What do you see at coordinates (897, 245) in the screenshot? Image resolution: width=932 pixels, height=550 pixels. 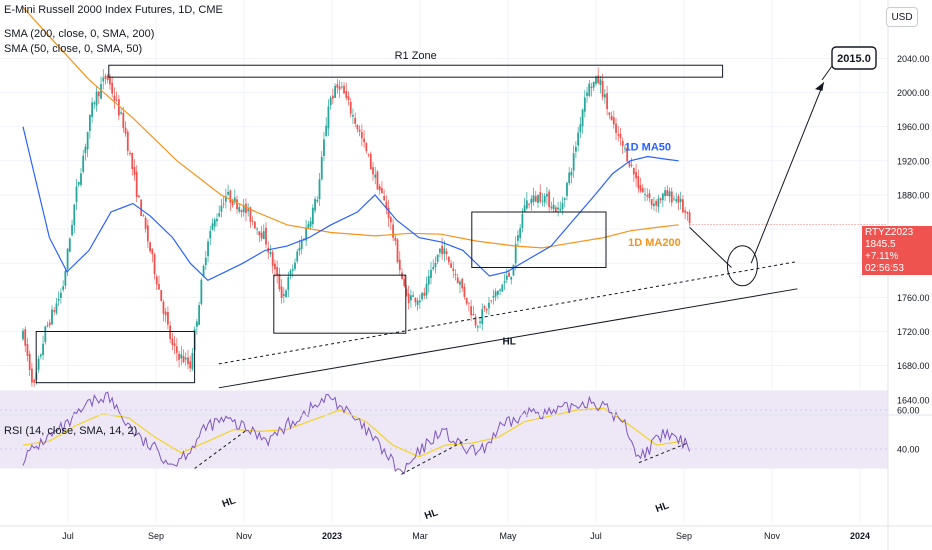 I see `price-tag-price: 1845.5` at bounding box center [897, 245].